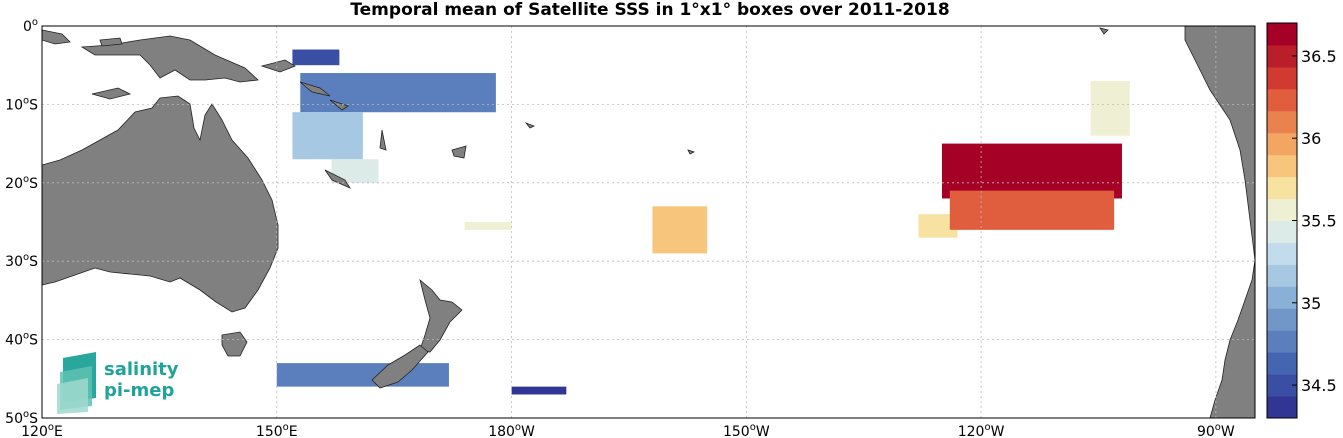 The width and height of the screenshot is (1343, 438). What do you see at coordinates (21, 340) in the screenshot?
I see `lat-tick-label: 40oS` at bounding box center [21, 340].